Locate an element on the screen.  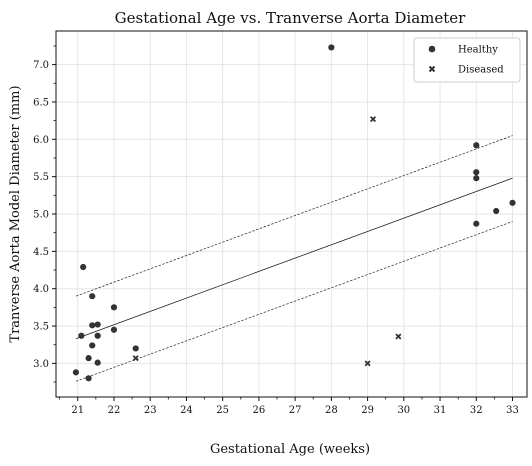
x-tick-label: 22 is located at coordinates (114, 410).